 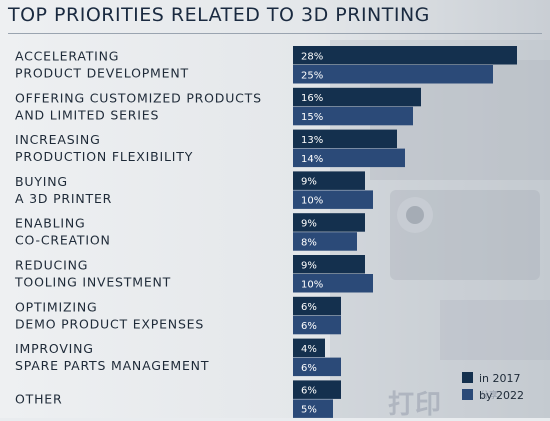 What do you see at coordinates (309, 410) in the screenshot?
I see `bar-value-label: 5%` at bounding box center [309, 410].